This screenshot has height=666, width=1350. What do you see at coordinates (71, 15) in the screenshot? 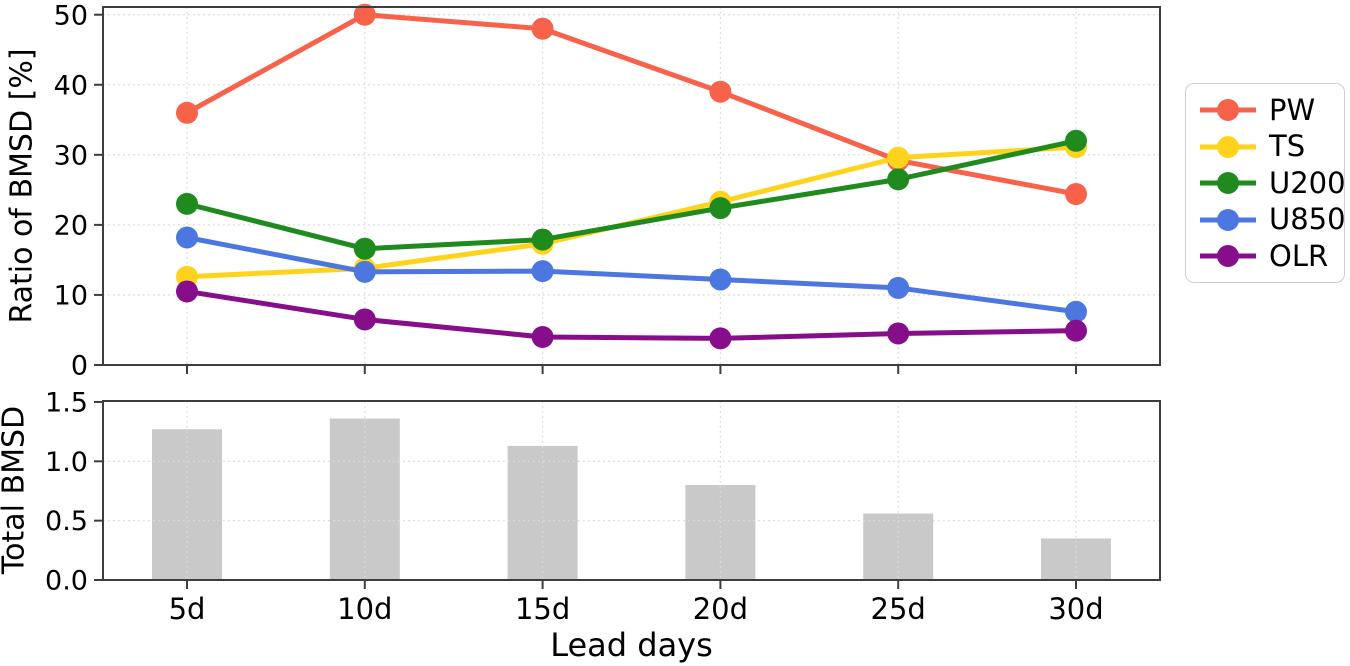
I see `y-tick-label: 50` at bounding box center [71, 15].